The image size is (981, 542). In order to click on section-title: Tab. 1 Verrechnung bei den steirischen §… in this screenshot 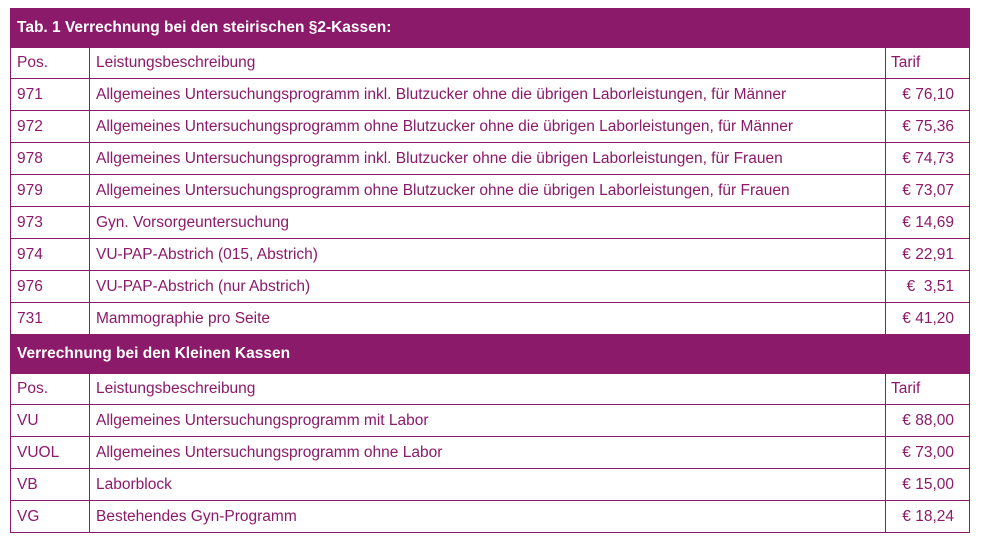, I will do `click(490, 28)`.